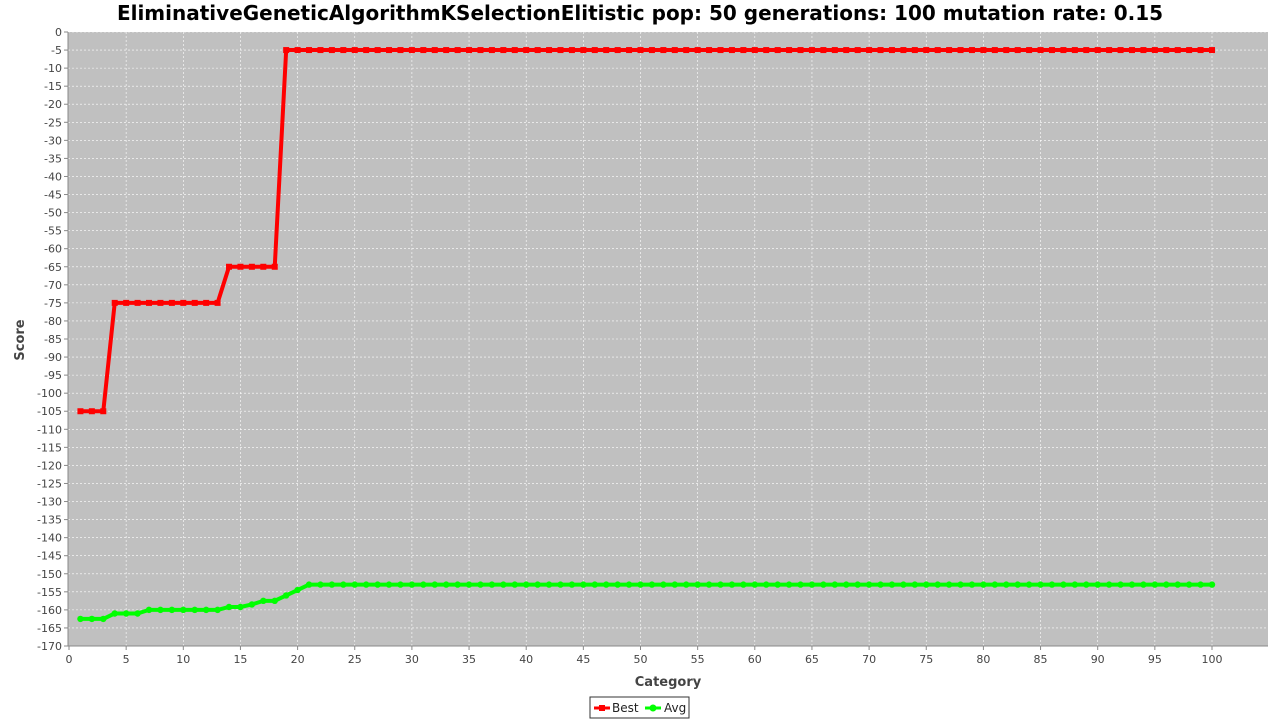  Describe the element at coordinates (355, 659) in the screenshot. I see `x-tick-label: 25` at that location.